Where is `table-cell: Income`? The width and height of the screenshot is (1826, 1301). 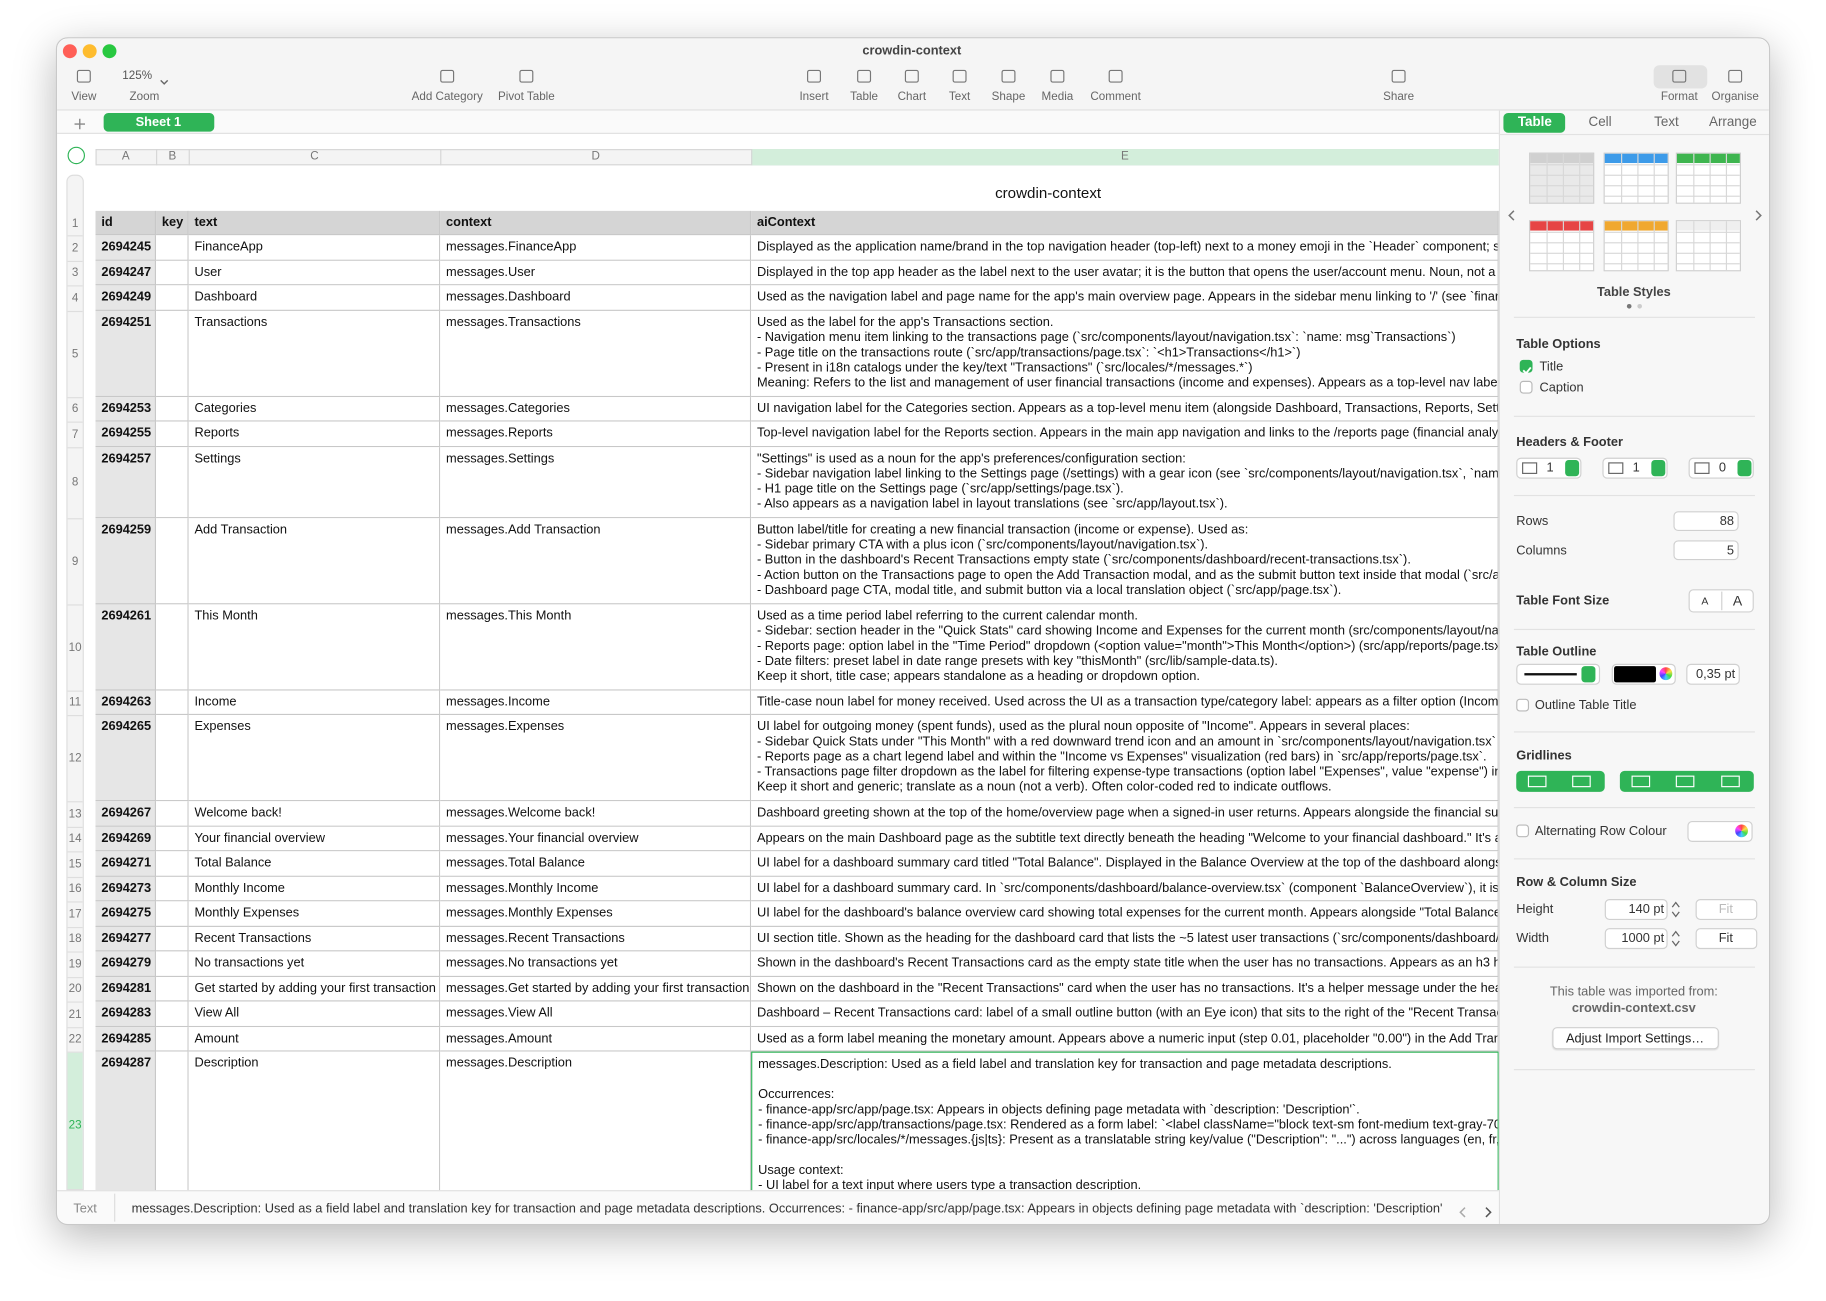 table-cell: Income is located at coordinates (314, 702).